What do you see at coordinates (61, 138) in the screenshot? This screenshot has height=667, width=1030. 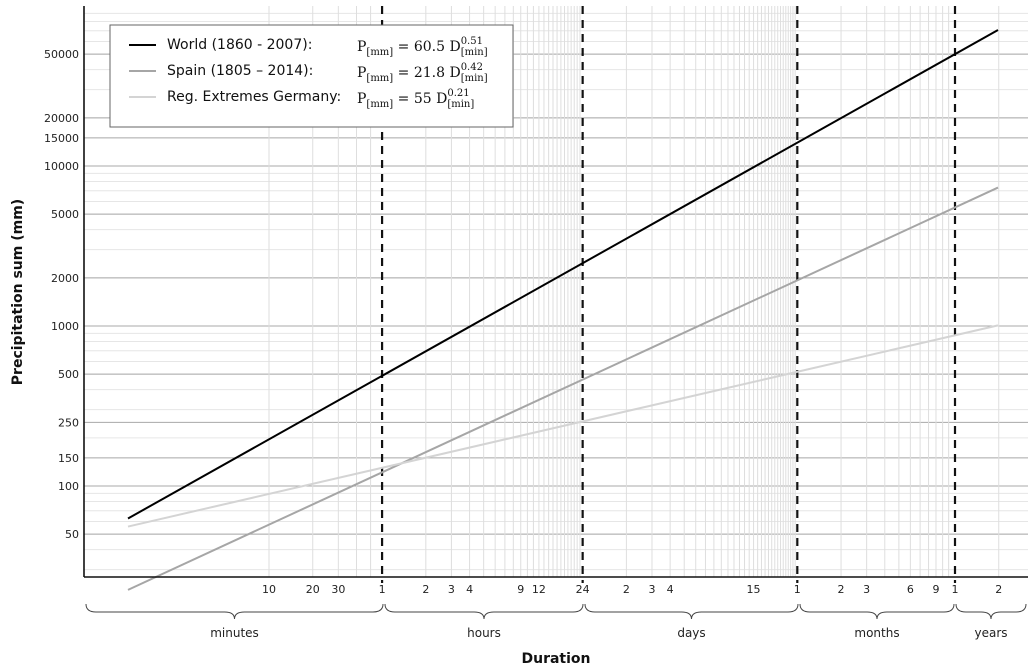 I see `y-tick-label: 15000` at bounding box center [61, 138].